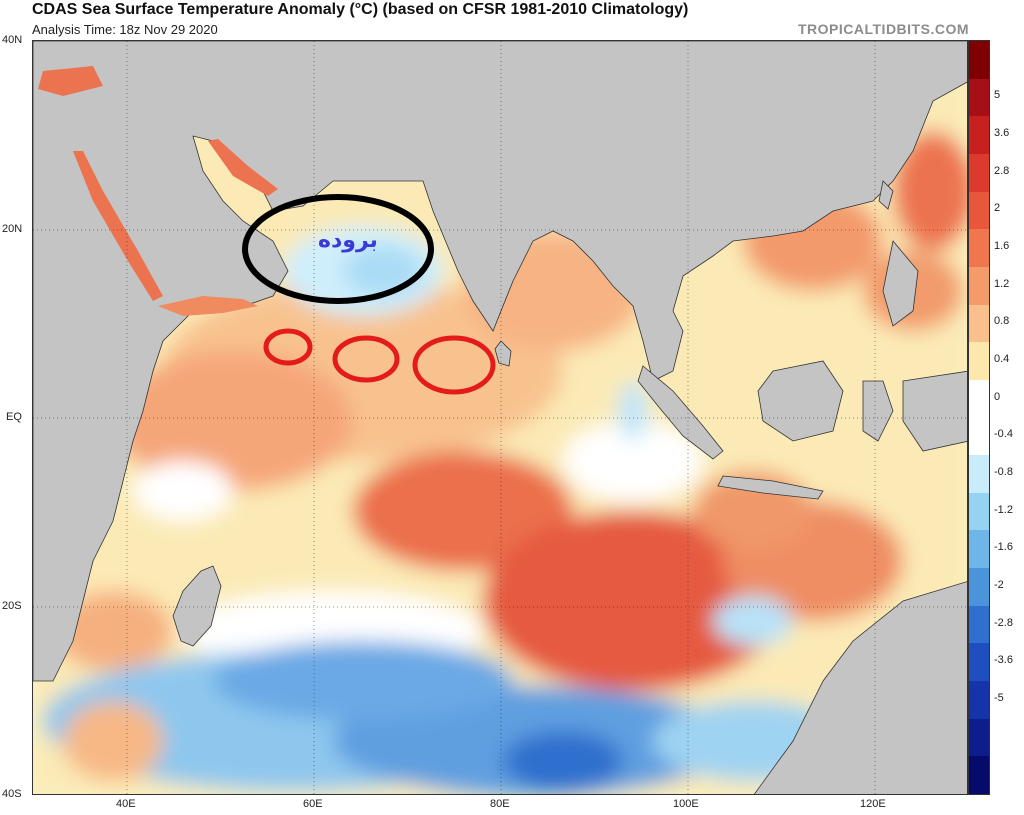 The height and width of the screenshot is (815, 1024). What do you see at coordinates (1003, 547) in the screenshot?
I see `color-scale-label: -1.6` at bounding box center [1003, 547].